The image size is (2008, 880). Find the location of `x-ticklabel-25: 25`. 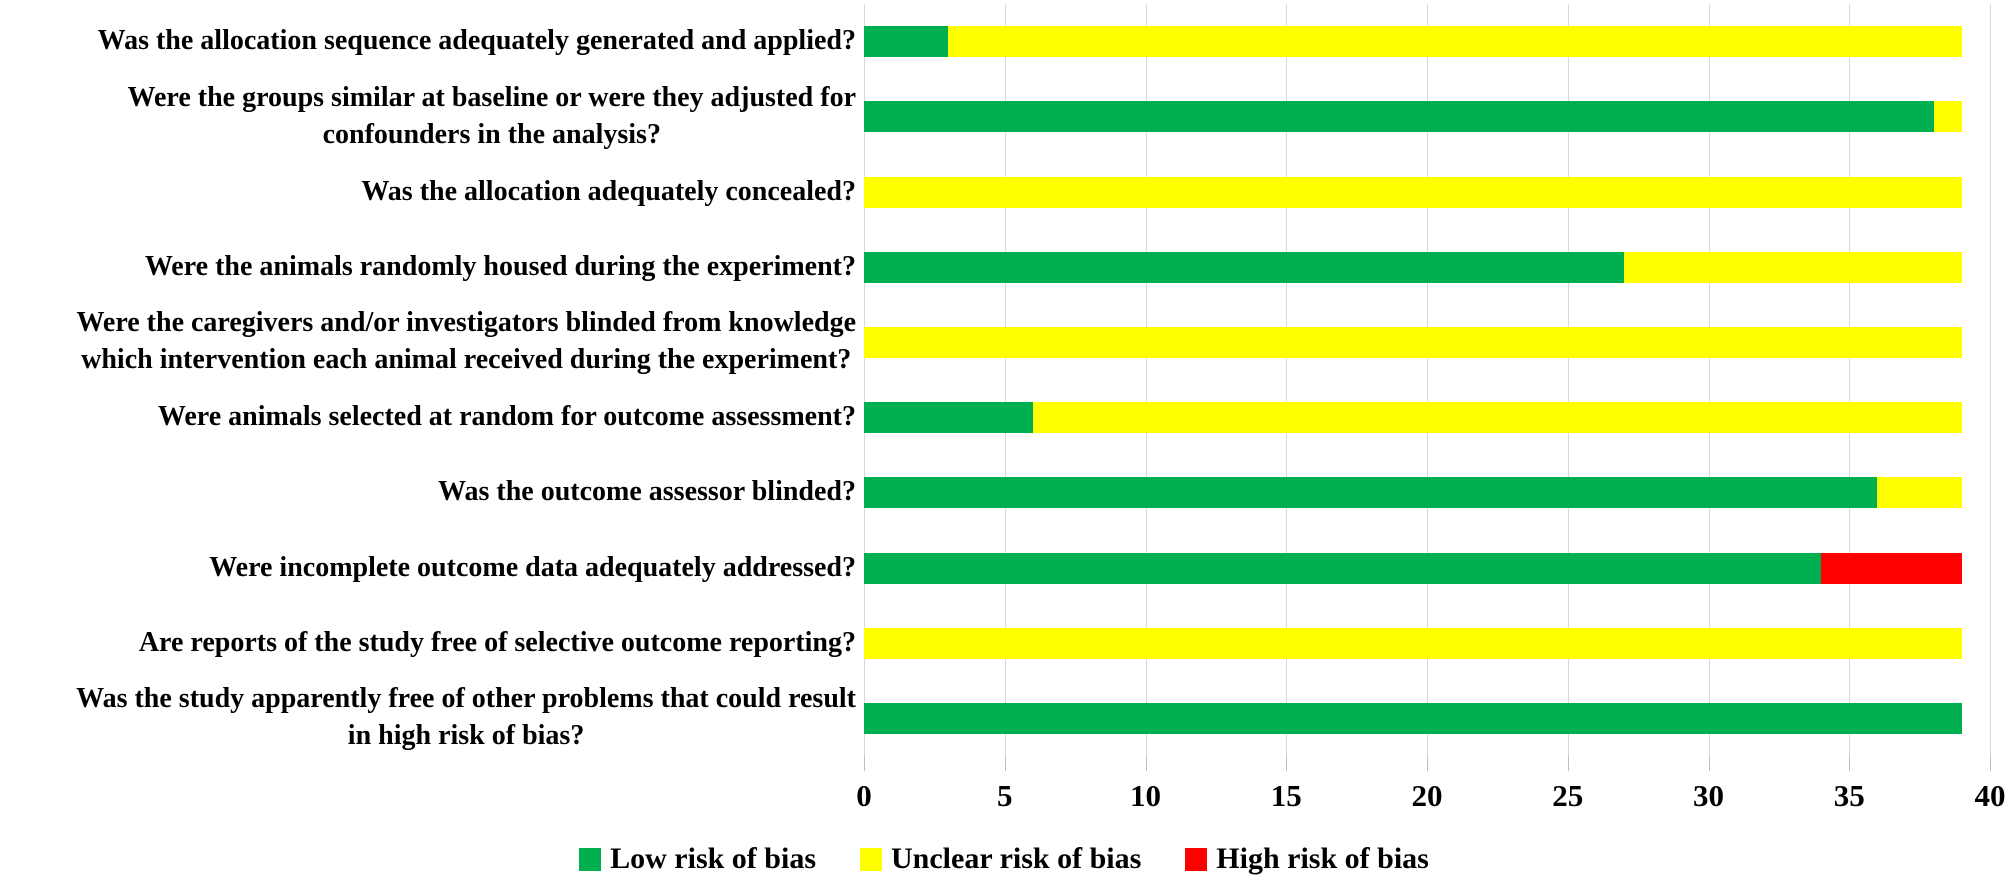

x-ticklabel-25: 25 is located at coordinates (1568, 795).